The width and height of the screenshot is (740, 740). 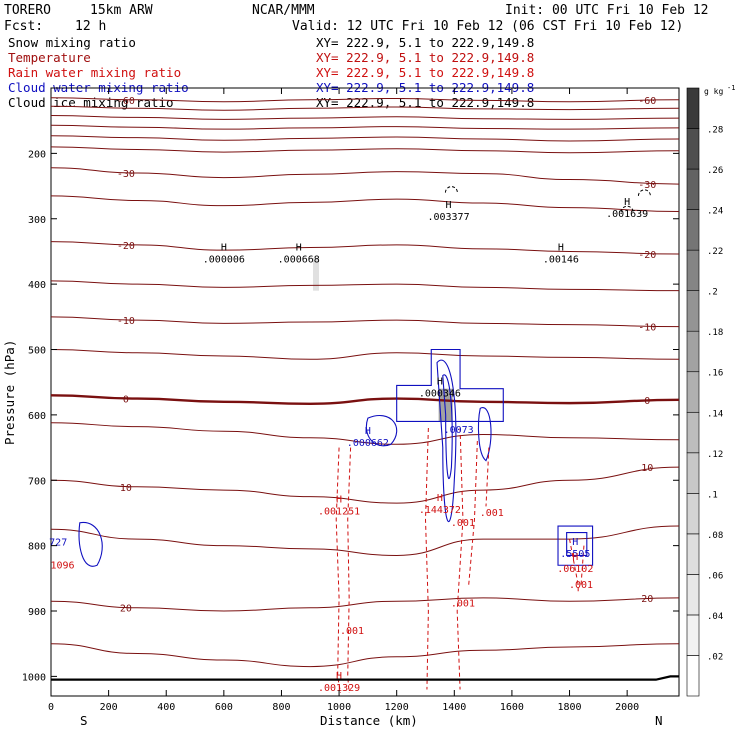 I want to click on x-tick-label: 2000, so click(x=627, y=707).